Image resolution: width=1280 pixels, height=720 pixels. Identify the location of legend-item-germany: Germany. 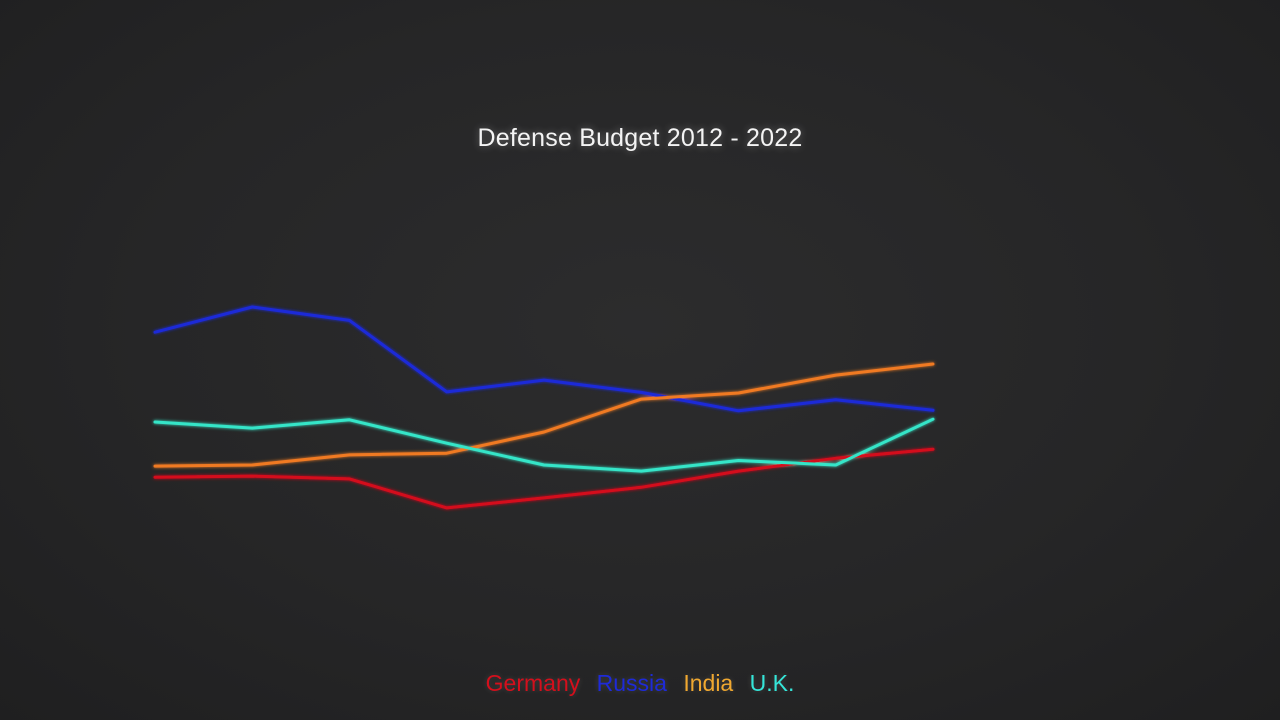
(533, 683).